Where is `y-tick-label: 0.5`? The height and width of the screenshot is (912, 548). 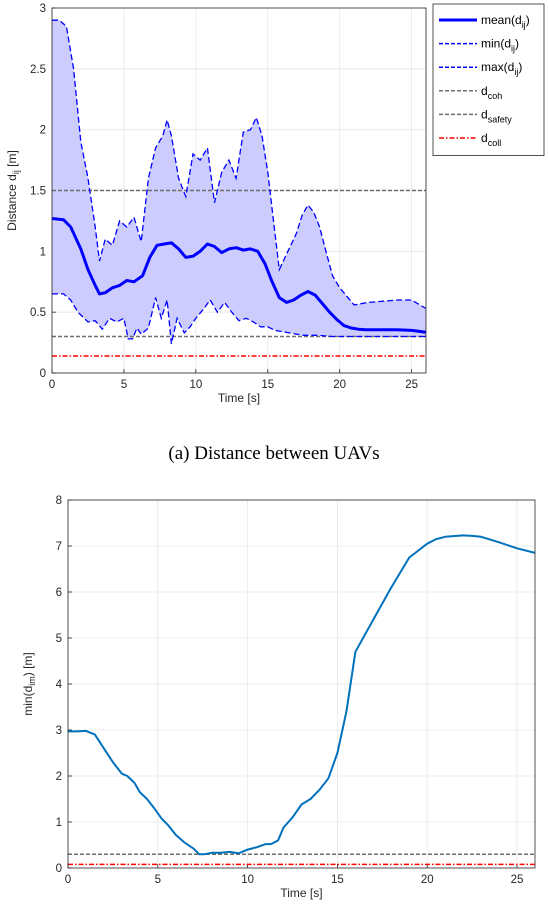
y-tick-label: 0.5 is located at coordinates (38, 313).